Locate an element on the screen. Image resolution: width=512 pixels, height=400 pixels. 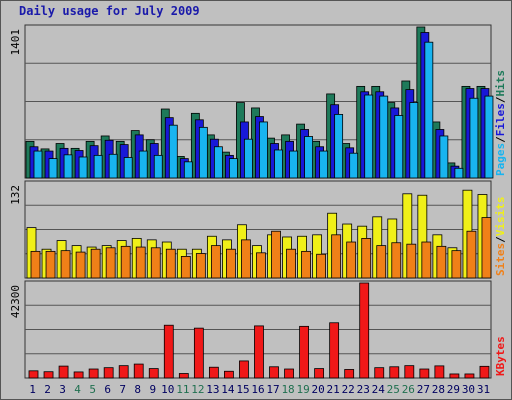
visits-legend: Sites/Visits is located at coordinates (500, 237).